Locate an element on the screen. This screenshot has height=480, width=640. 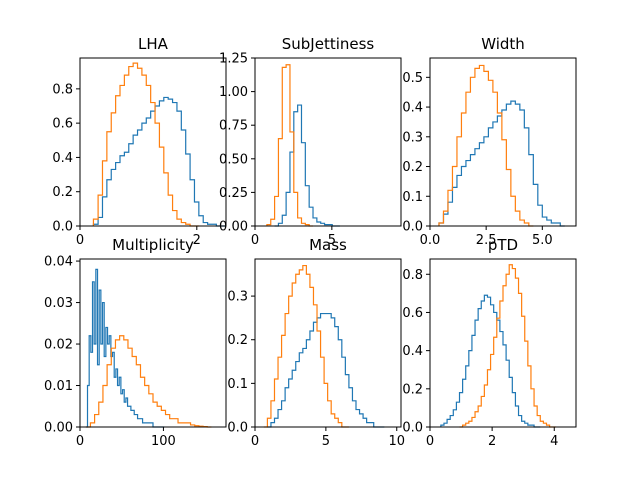
subplot-multiplicity: 0 100 0.00 0.01 0.02 0.03 0.04 Multiplicity is located at coordinates (135, 342).